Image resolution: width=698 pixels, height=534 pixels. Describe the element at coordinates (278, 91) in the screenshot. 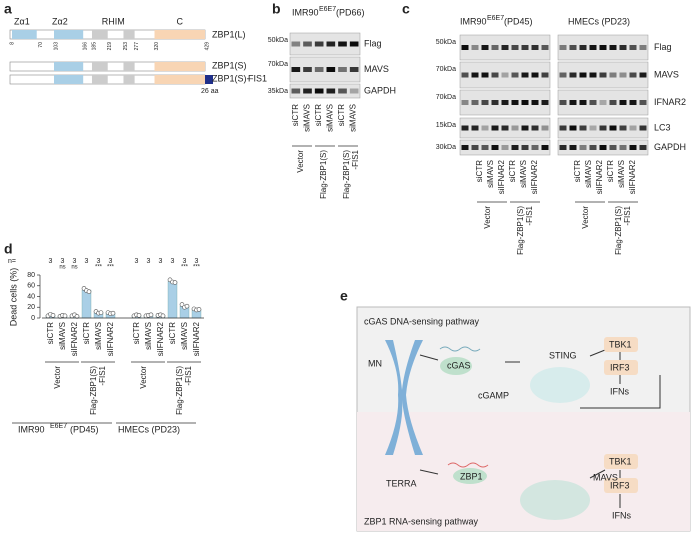

I see `label: 35kDa` at that location.